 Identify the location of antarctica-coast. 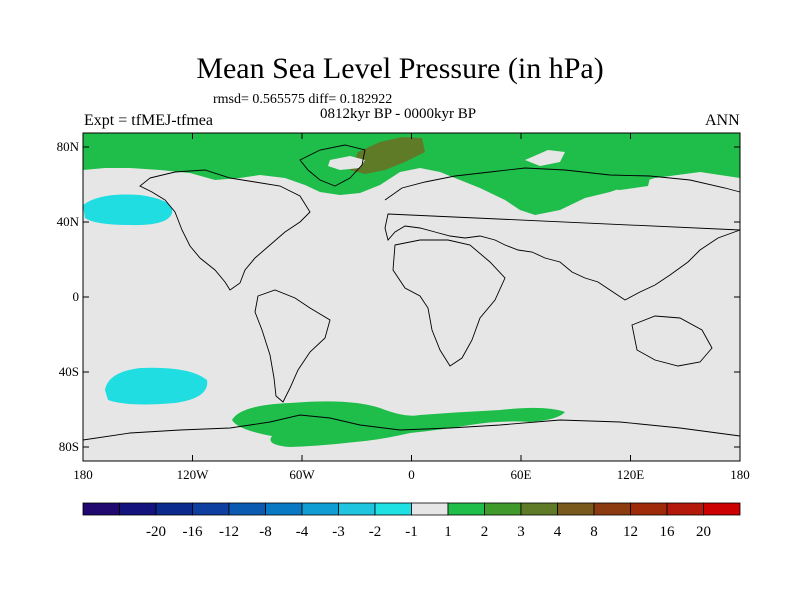
(411, 427).